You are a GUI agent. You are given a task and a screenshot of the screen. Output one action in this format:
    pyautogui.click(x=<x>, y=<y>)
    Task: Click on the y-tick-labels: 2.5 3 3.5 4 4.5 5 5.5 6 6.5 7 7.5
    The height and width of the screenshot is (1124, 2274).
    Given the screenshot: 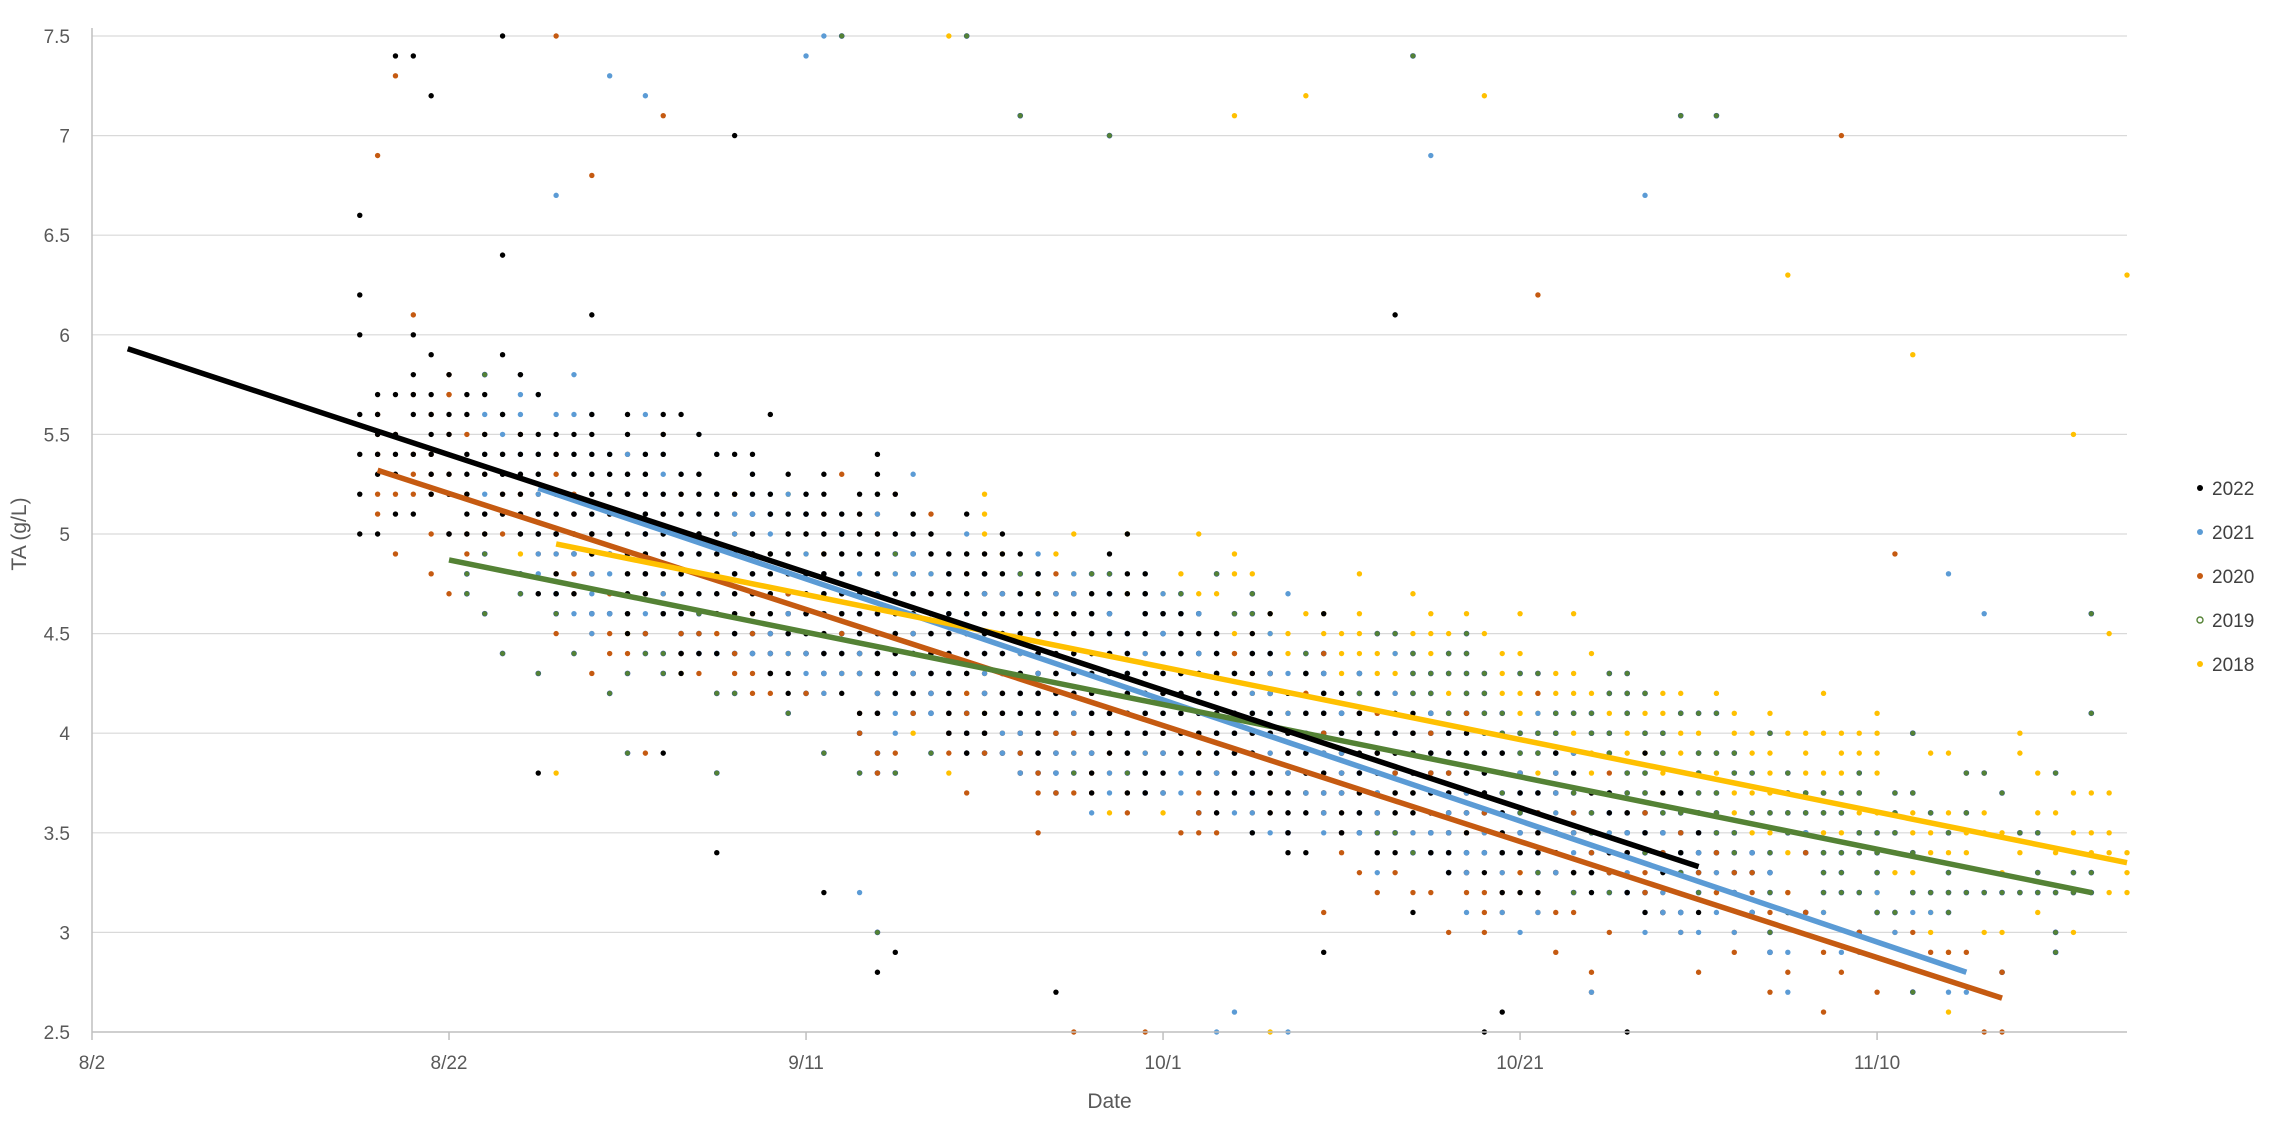 What is the action you would take?
    pyautogui.click(x=57, y=535)
    